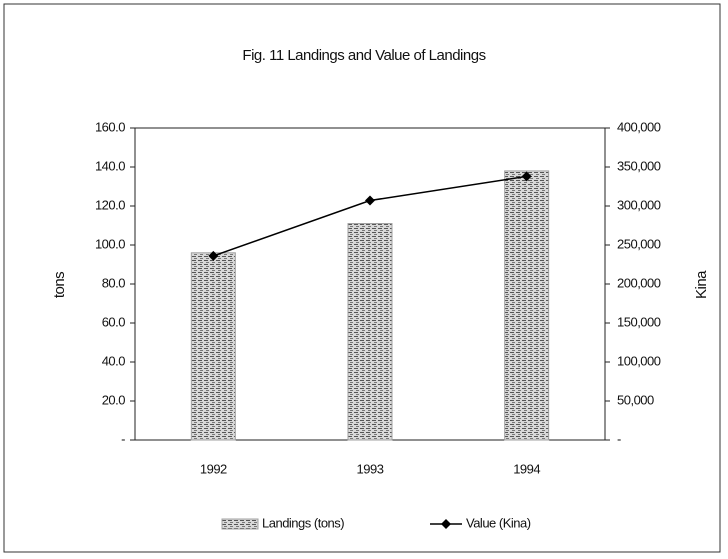 The width and height of the screenshot is (728, 559). What do you see at coordinates (639, 282) in the screenshot?
I see `y2-tick-label: 200,000` at bounding box center [639, 282].